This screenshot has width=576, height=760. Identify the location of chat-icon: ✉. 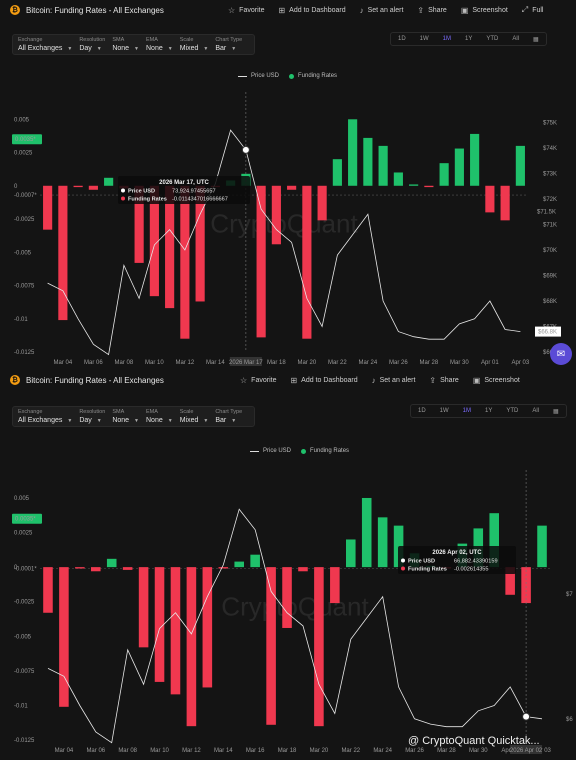
(561, 354).